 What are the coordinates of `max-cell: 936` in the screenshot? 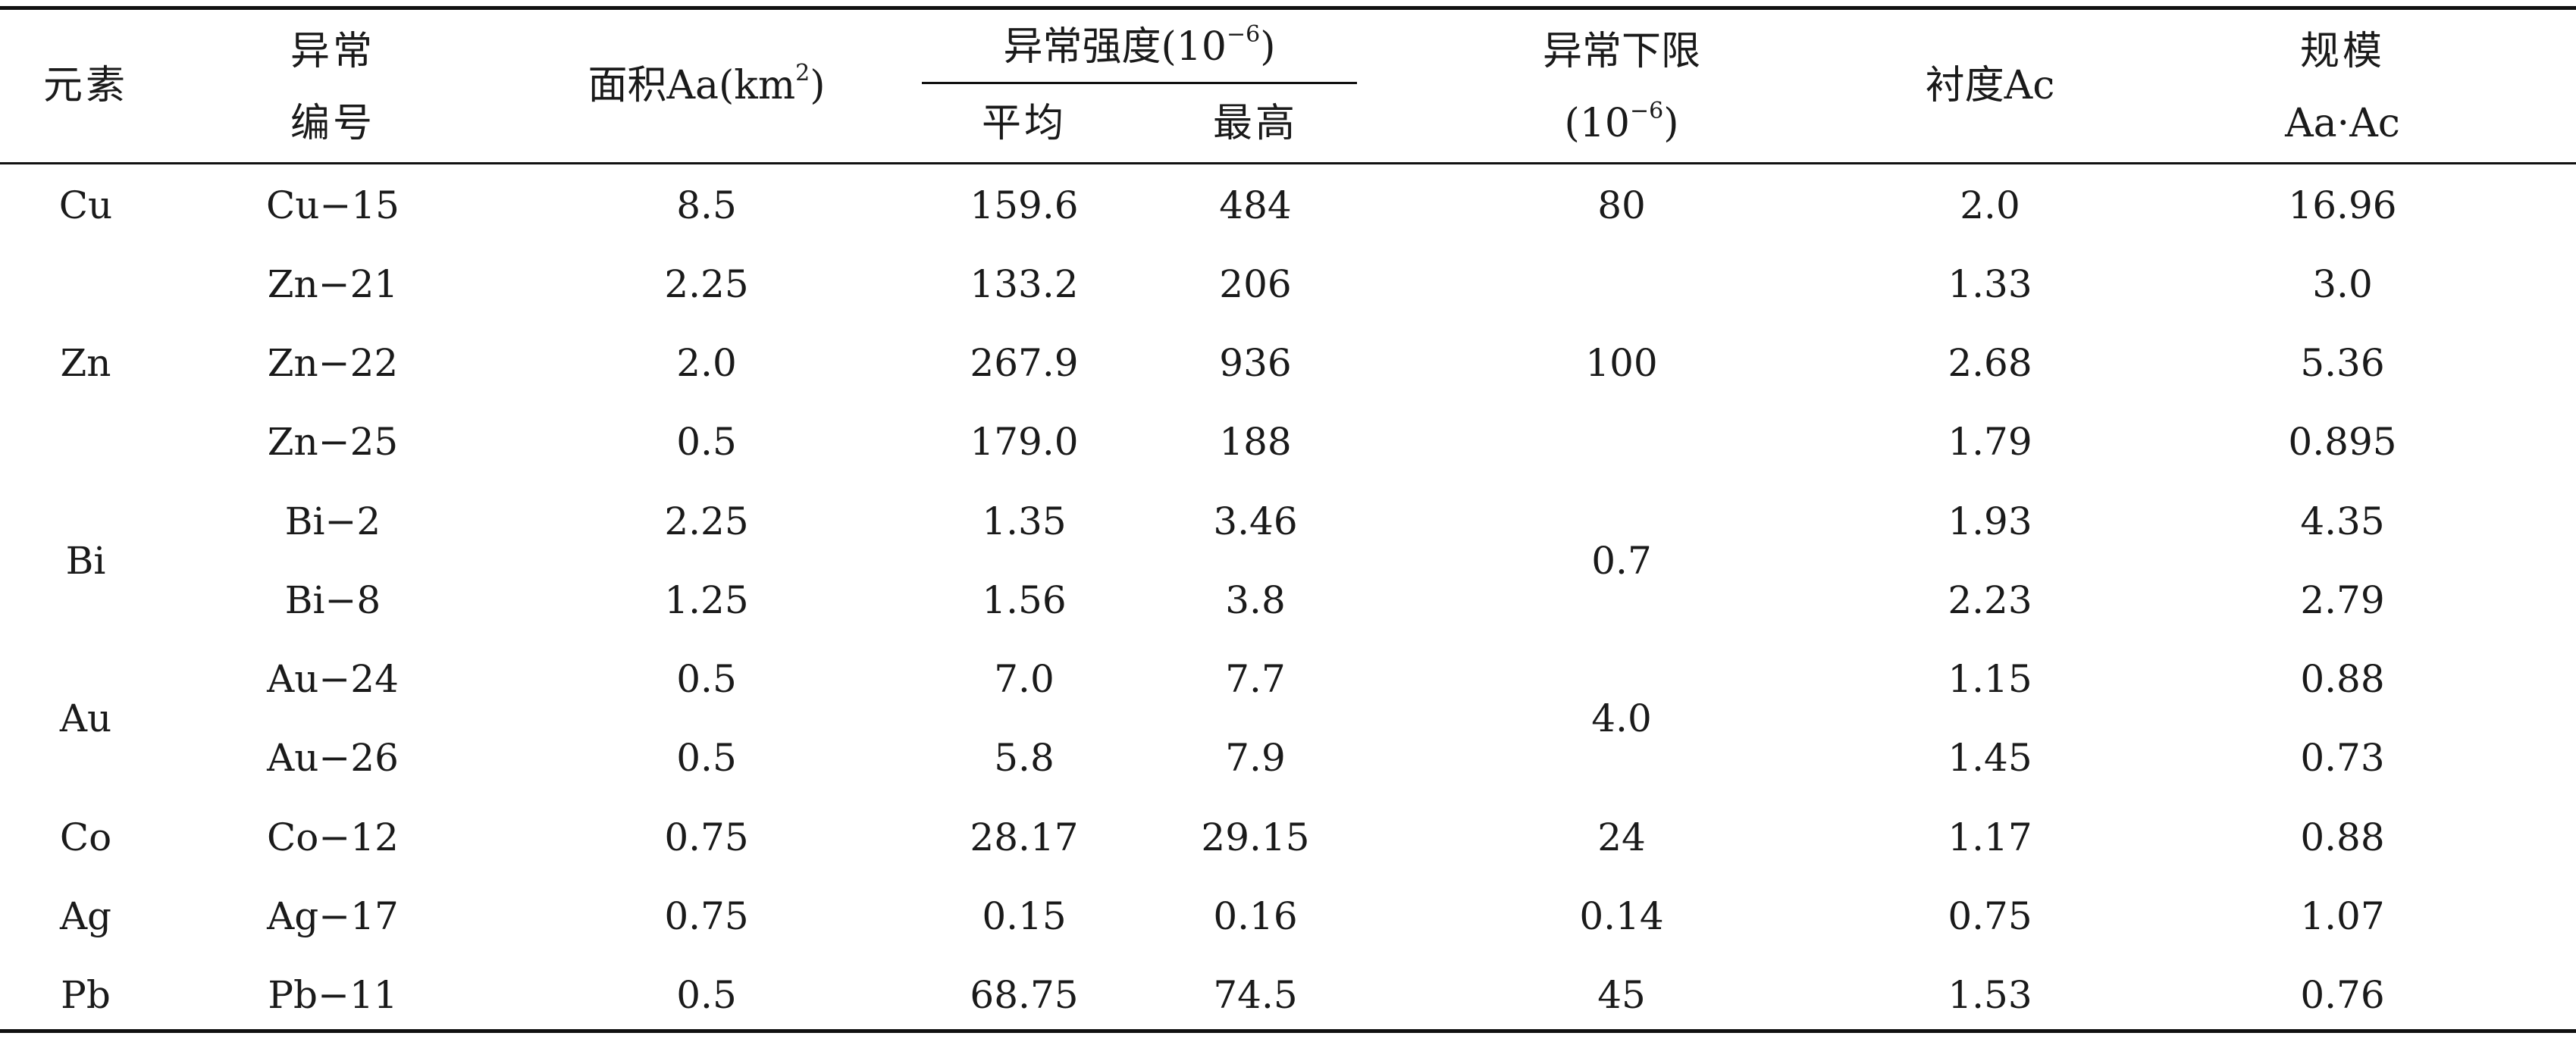 It's located at (1255, 363).